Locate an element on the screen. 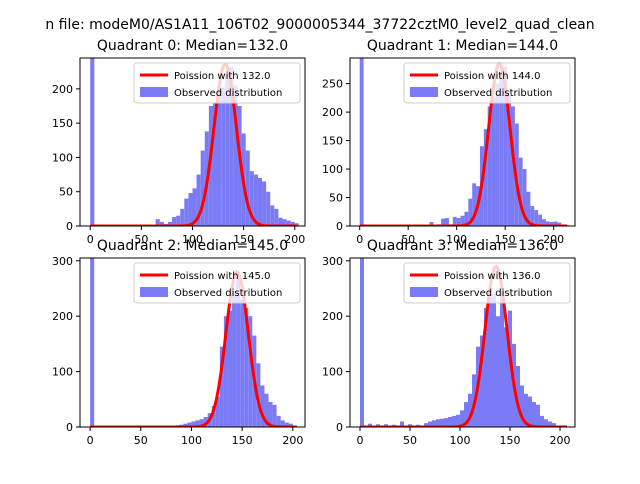 This screenshot has height=484, width=640. legend-line-label: Poission with 144.0 is located at coordinates (492, 76).